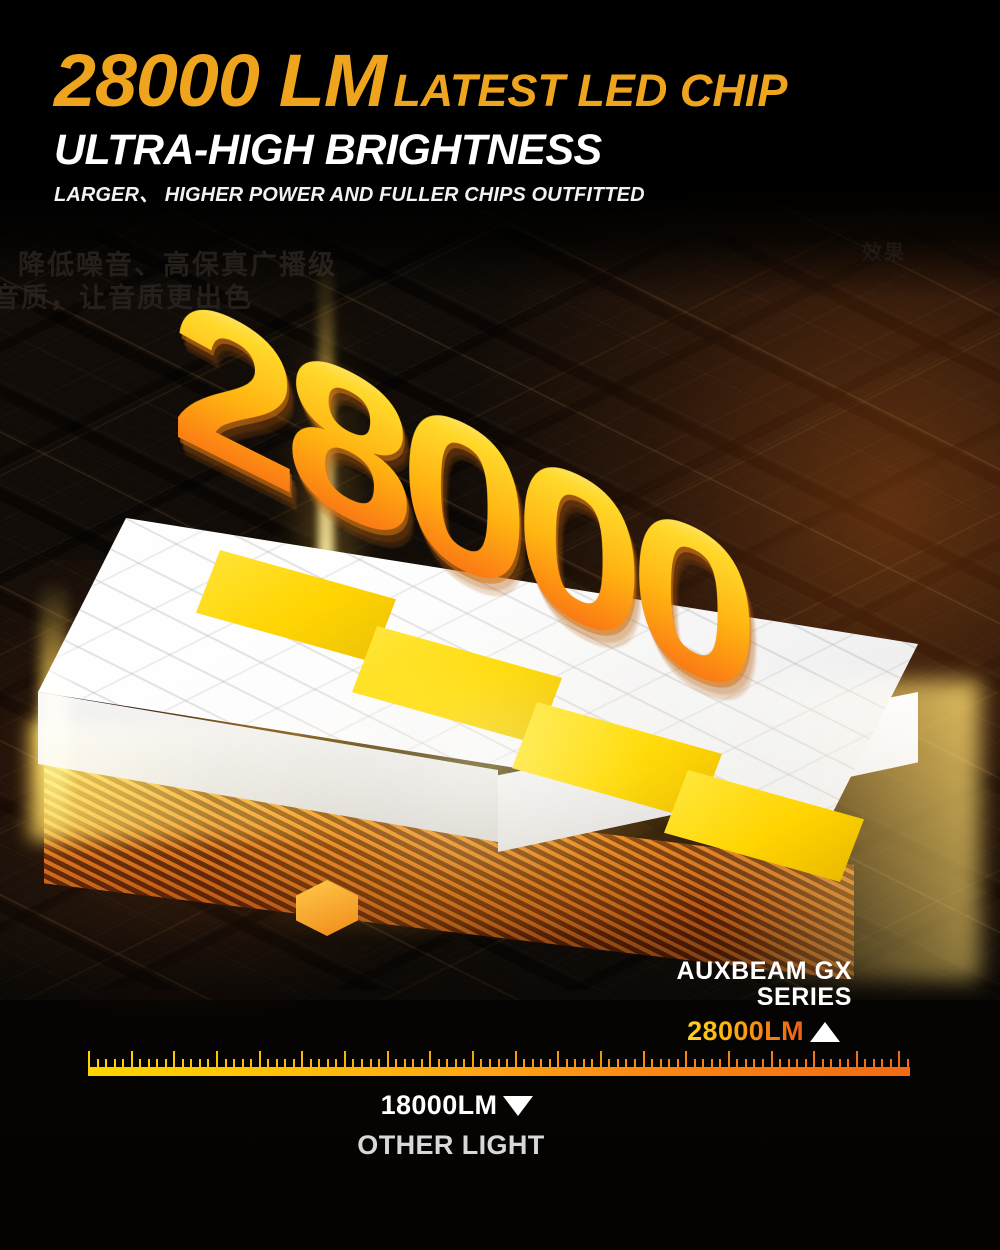  Describe the element at coordinates (500, 1105) in the screenshot. I see `other-lumen-marker: 18000LM` at that location.